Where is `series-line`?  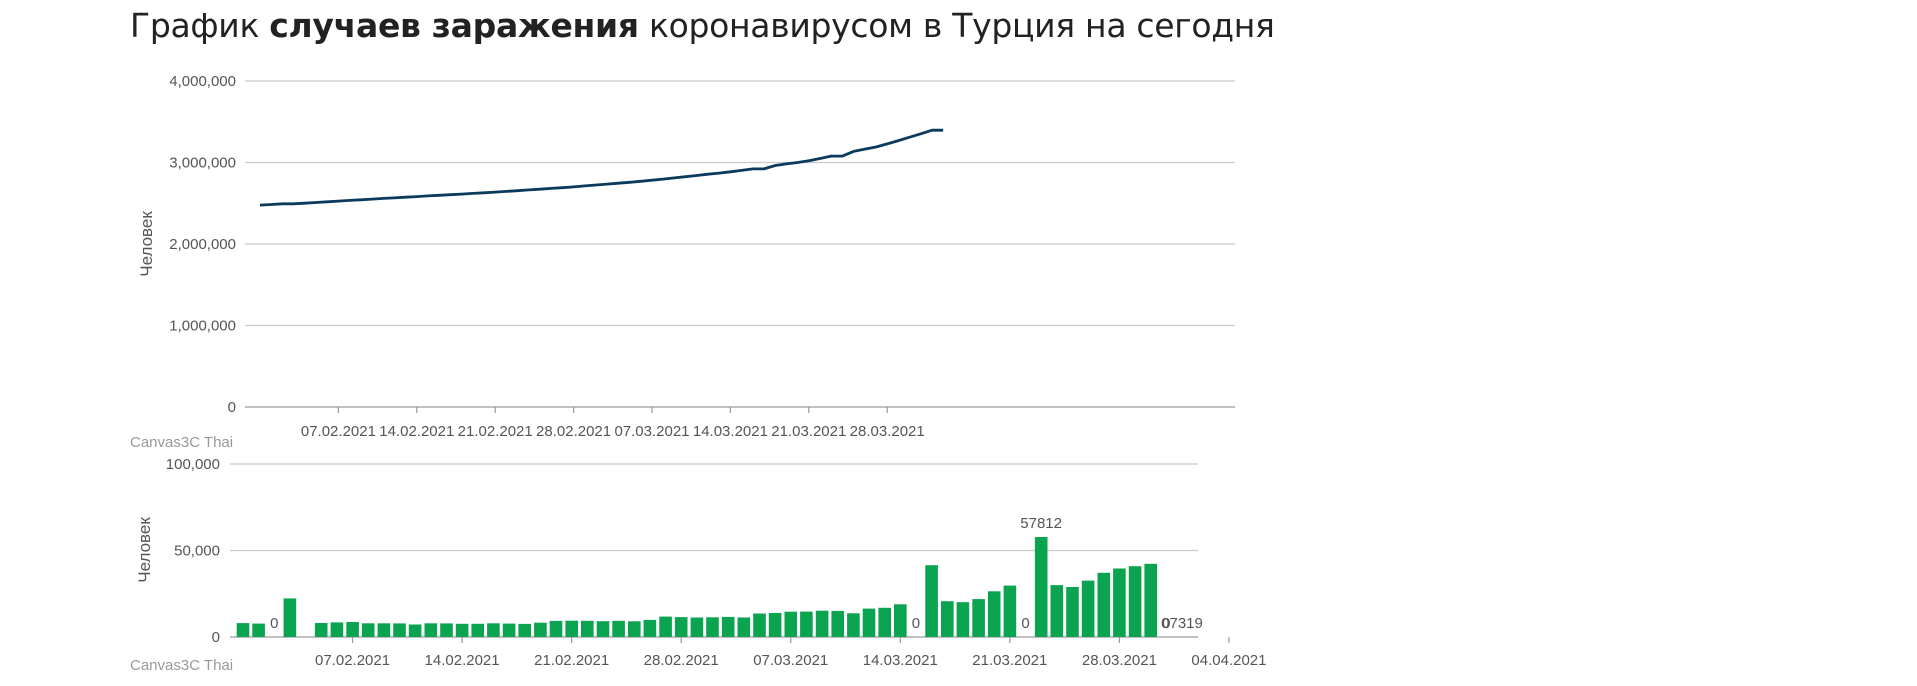 series-line is located at coordinates (601, 167).